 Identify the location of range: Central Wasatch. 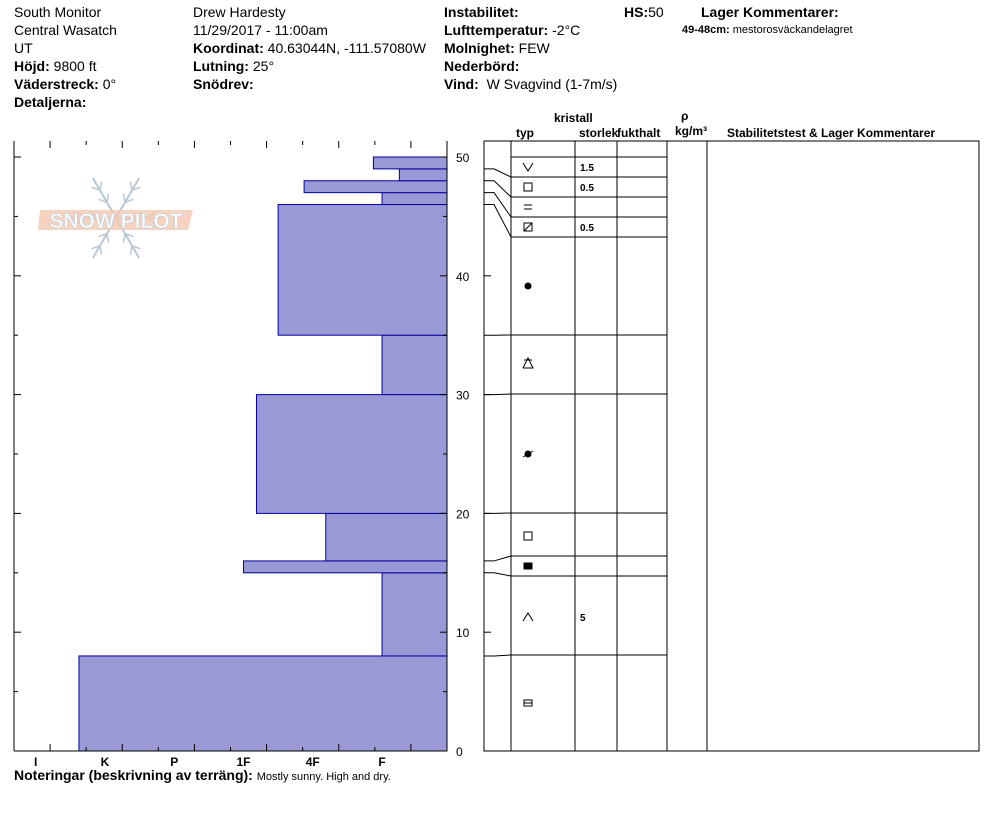
(65, 30).